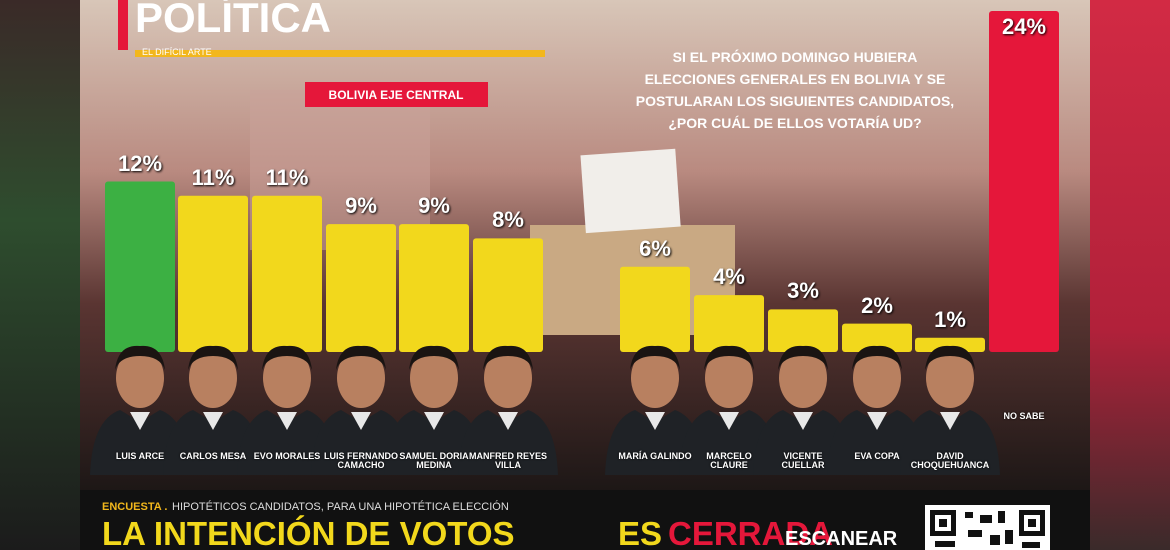  What do you see at coordinates (507, 461) in the screenshot?
I see `candidate-name: MANFRED REYES VILLA` at bounding box center [507, 461].